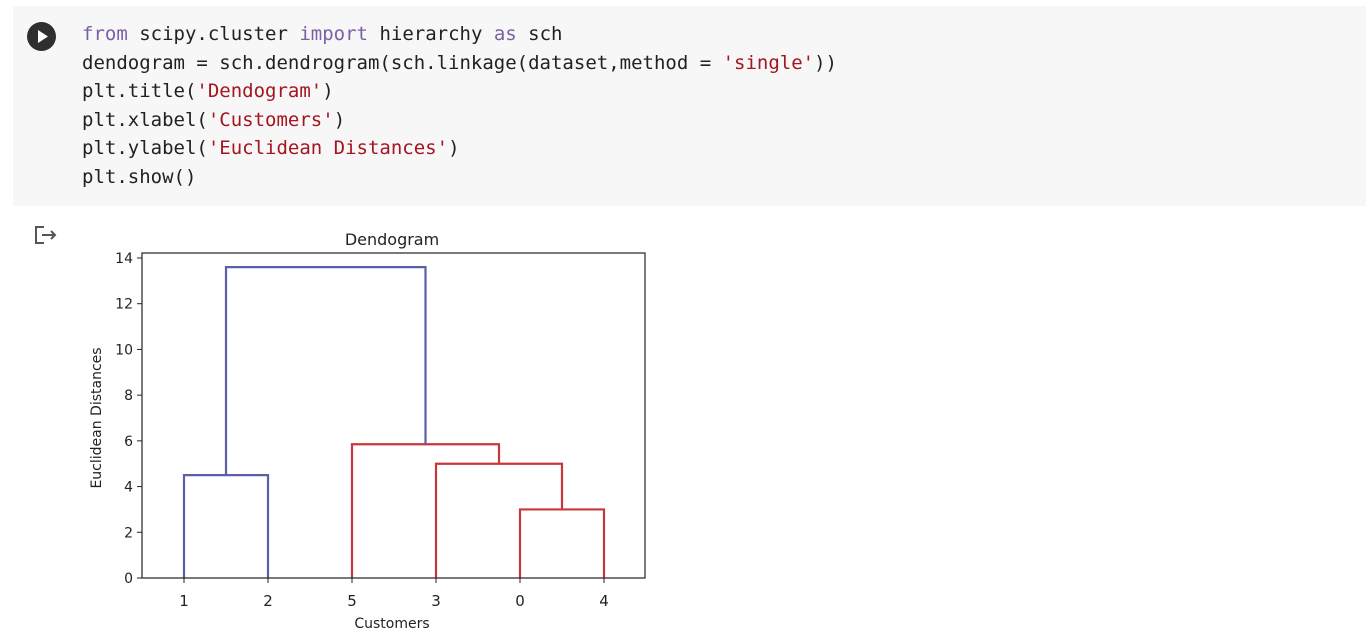 The width and height of the screenshot is (1370, 639). I want to click on code-keyword: import, so click(333, 34).